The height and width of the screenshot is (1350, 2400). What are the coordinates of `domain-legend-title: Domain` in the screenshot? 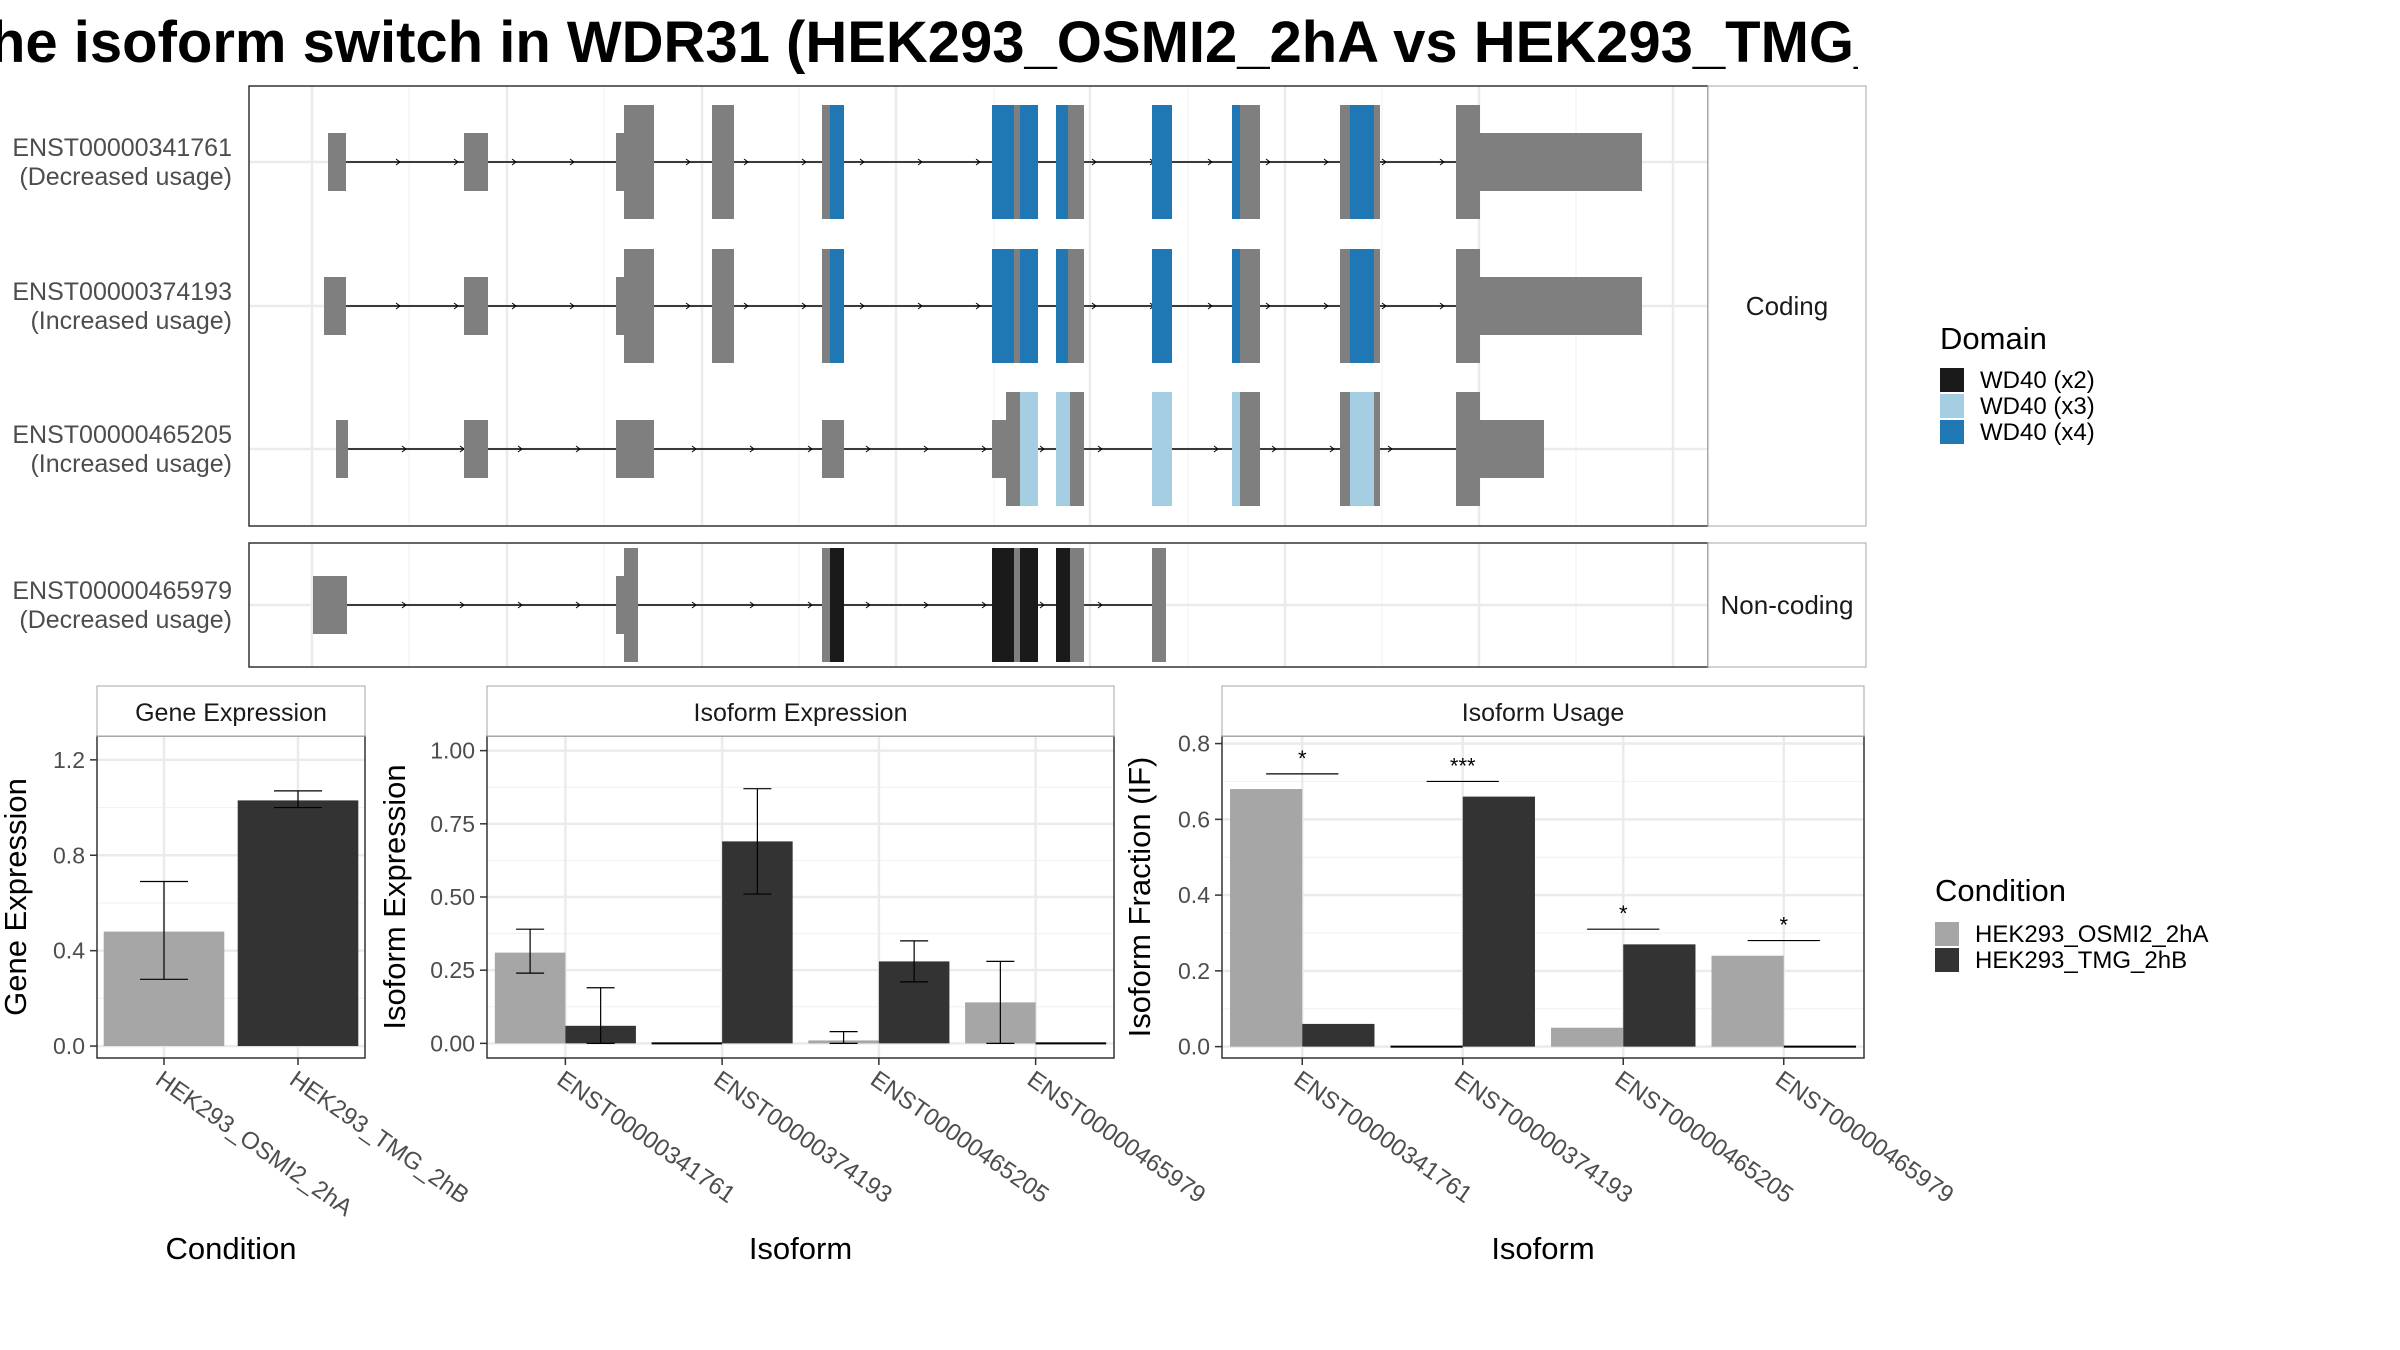 It's located at (1993, 338).